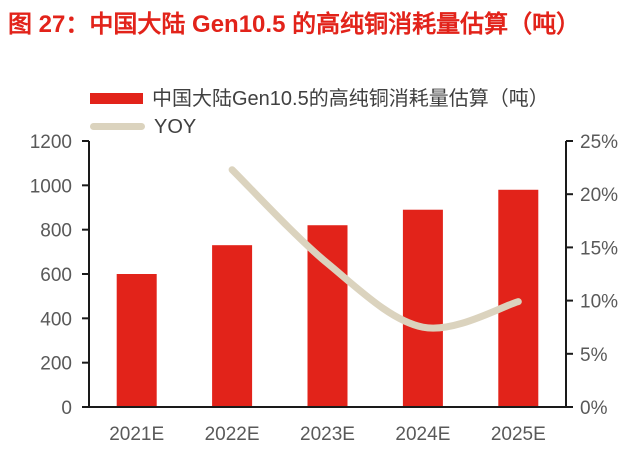  What do you see at coordinates (56, 275) in the screenshot?
I see `left-axis-tick-label: 600` at bounding box center [56, 275].